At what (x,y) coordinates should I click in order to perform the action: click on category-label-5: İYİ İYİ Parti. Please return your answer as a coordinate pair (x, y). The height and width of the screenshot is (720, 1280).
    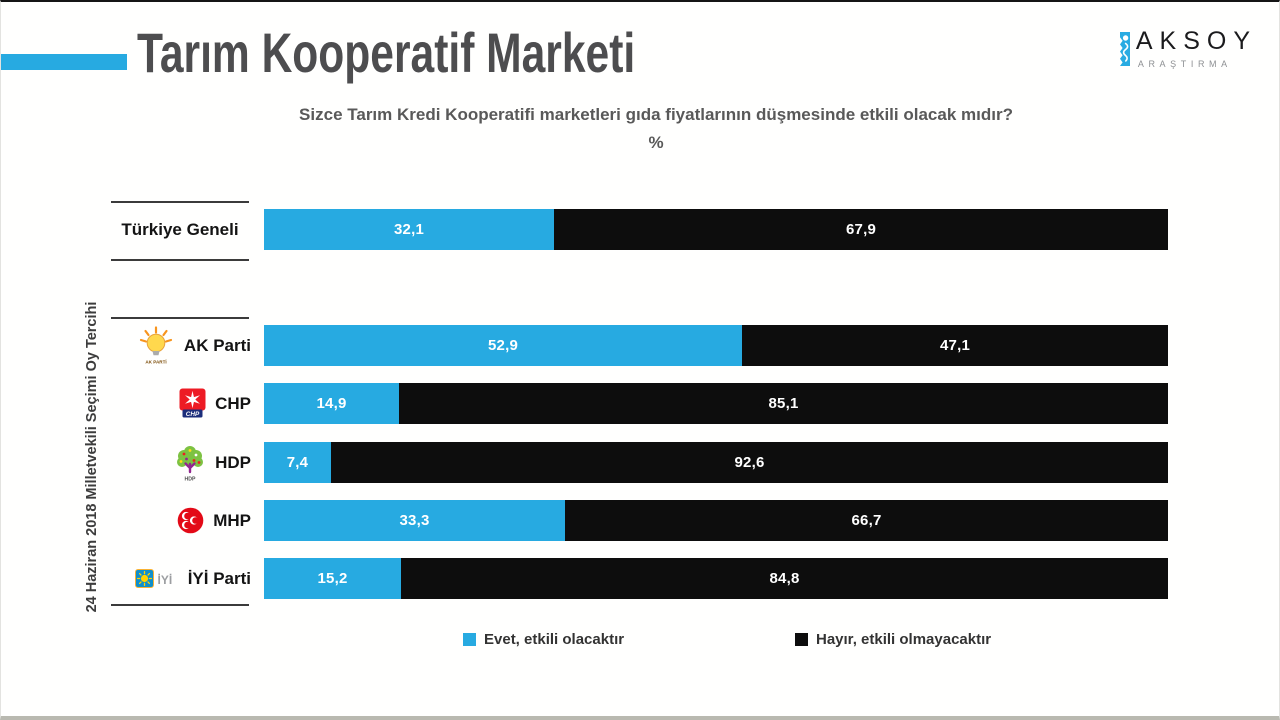
    Looking at the image, I should click on (192, 578).